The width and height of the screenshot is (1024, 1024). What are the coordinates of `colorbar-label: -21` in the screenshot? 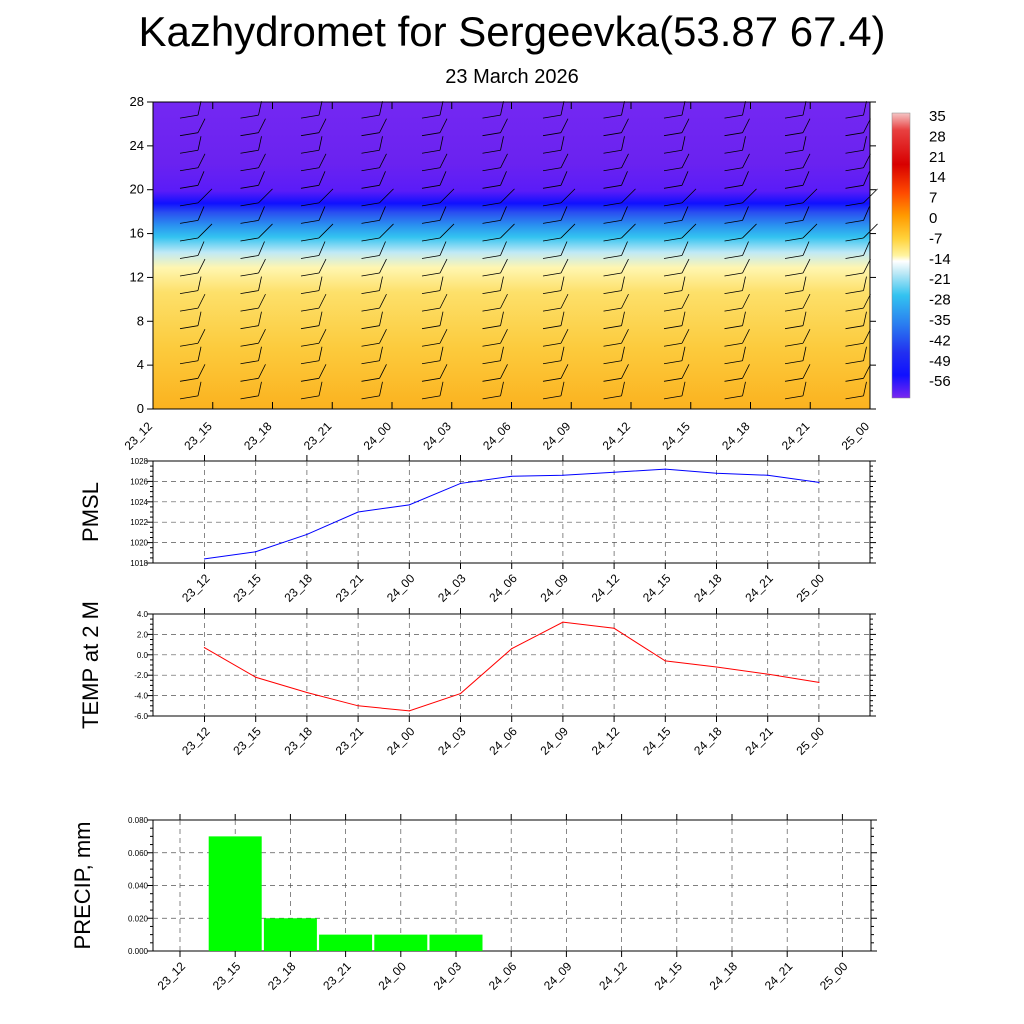 It's located at (940, 279).